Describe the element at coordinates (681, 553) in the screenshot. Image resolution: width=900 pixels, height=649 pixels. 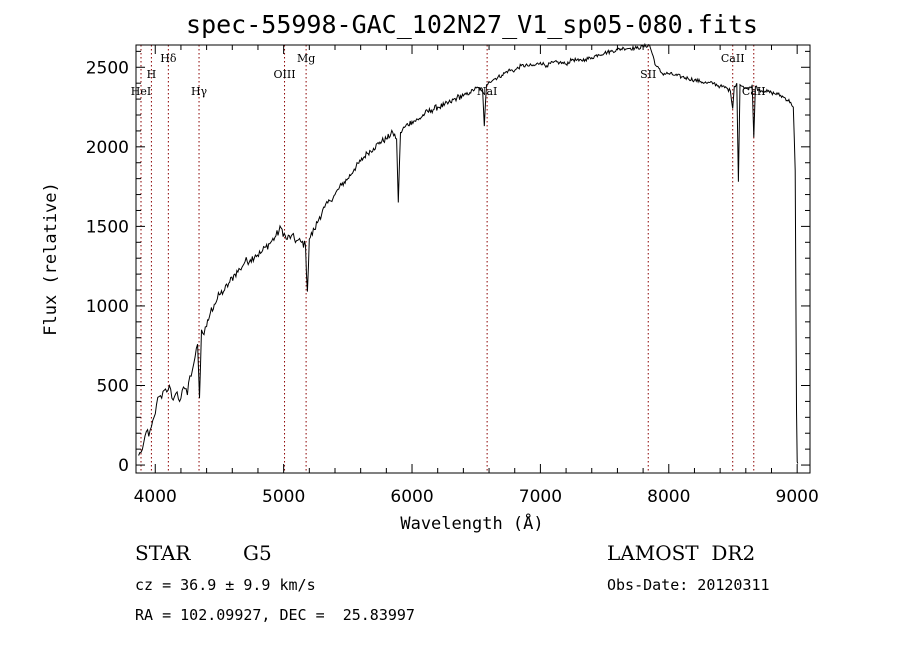
I see `survey-name: LAMOST DR2` at that location.